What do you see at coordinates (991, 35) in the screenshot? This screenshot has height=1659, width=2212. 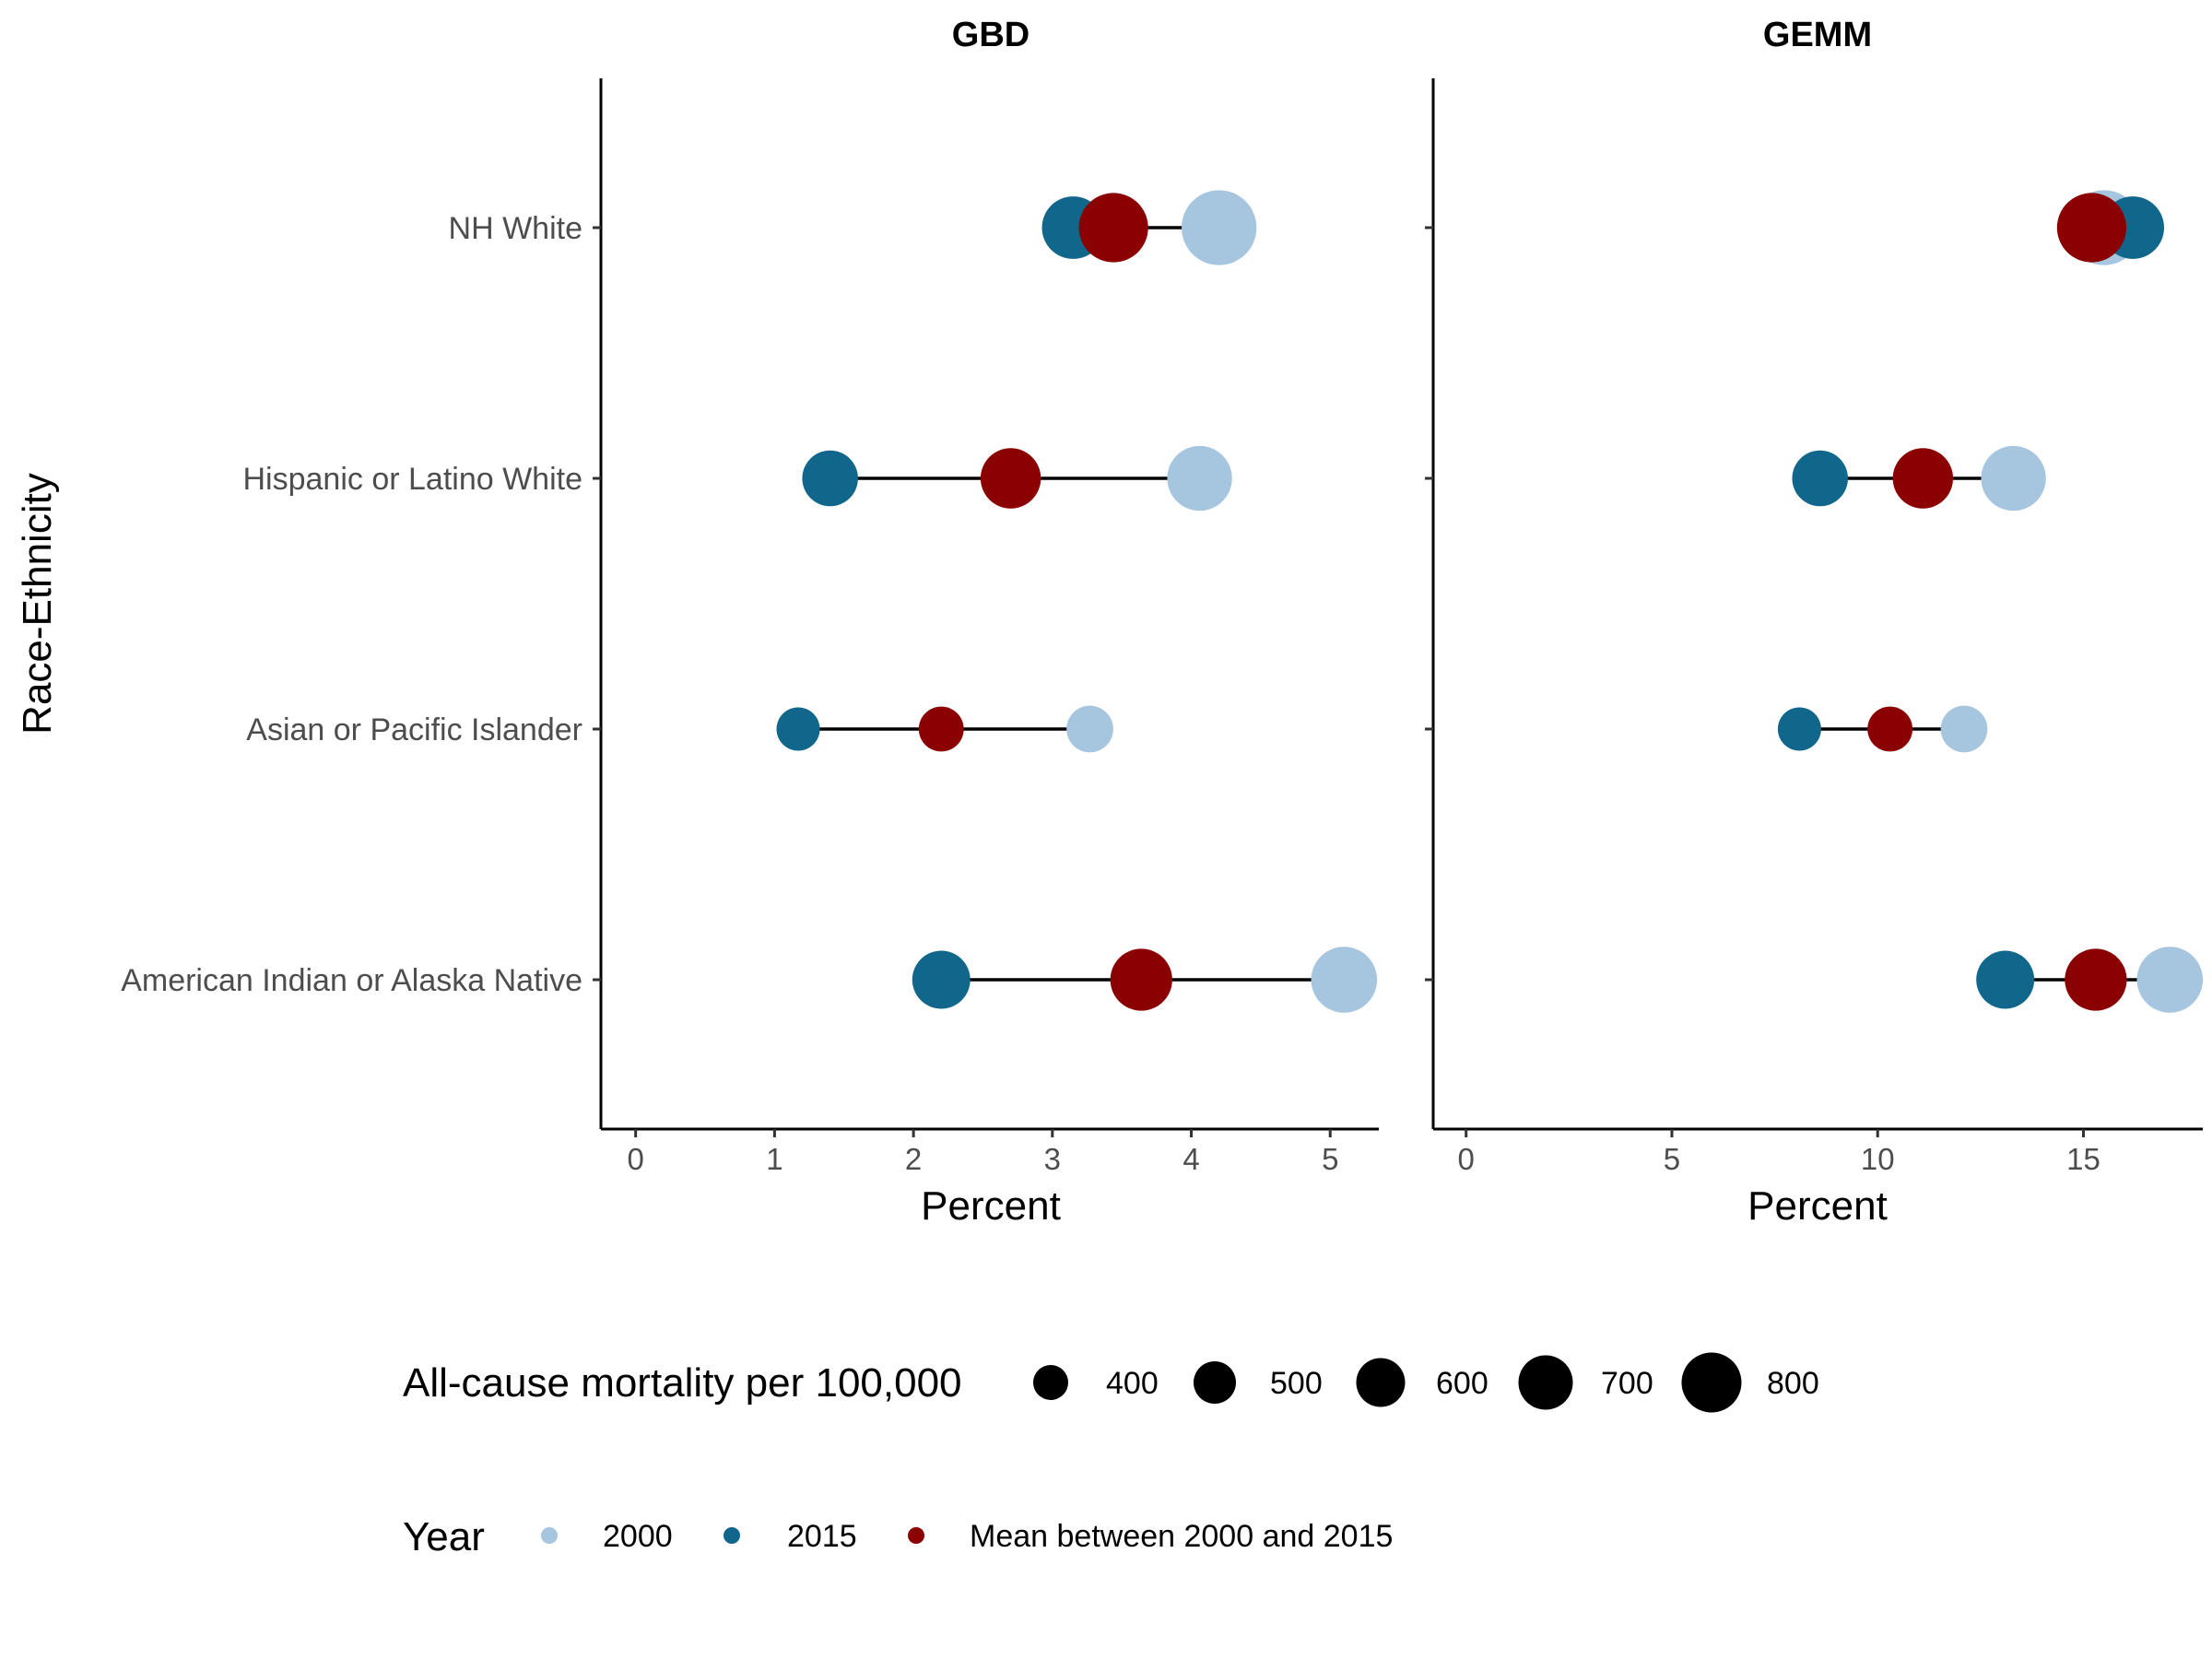 I see `panel-title-gbd: GBD` at bounding box center [991, 35].